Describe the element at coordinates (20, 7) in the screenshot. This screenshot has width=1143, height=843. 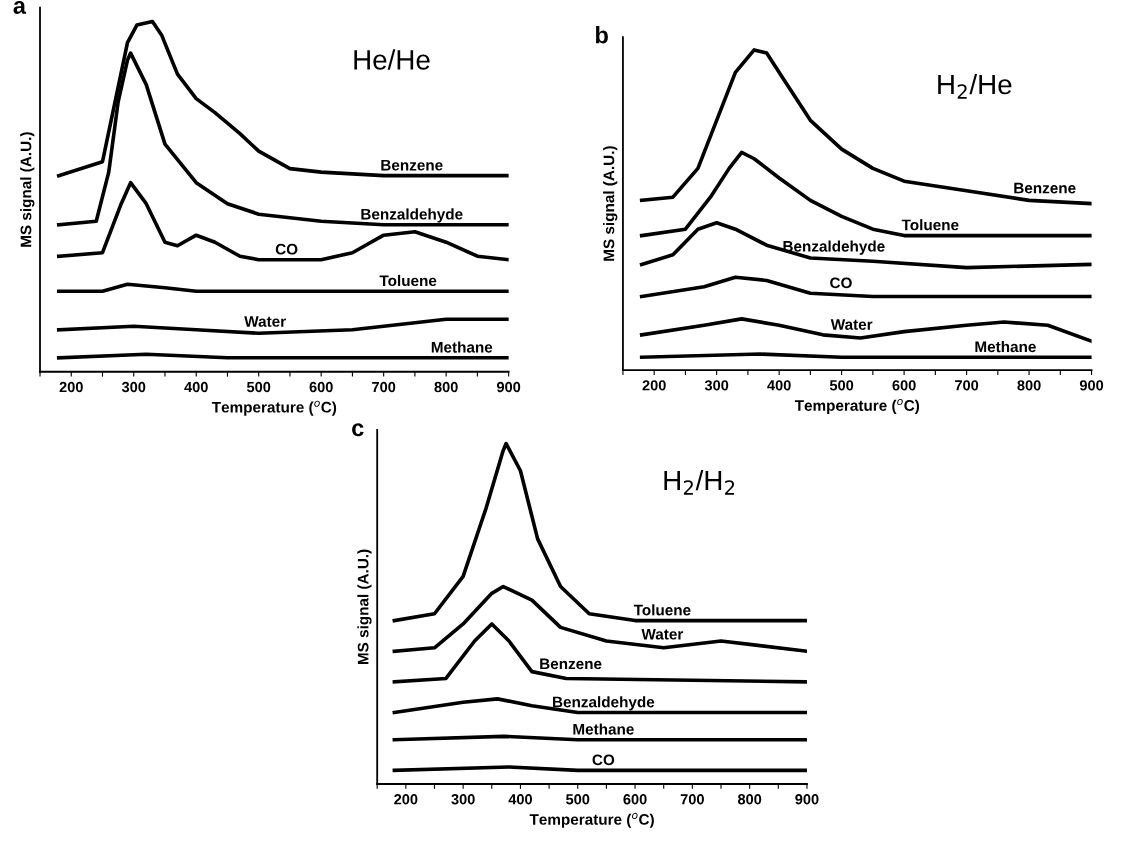
I see `text: a` at that location.